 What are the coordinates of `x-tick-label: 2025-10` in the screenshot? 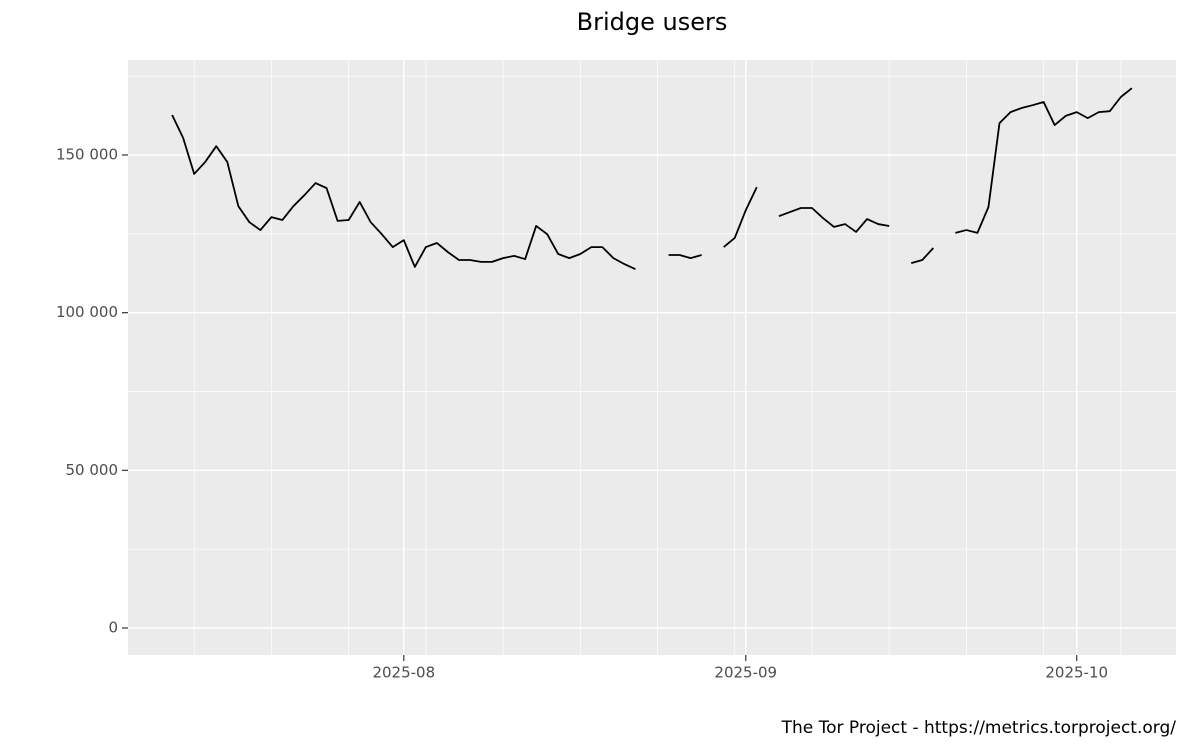 It's located at (1076, 673).